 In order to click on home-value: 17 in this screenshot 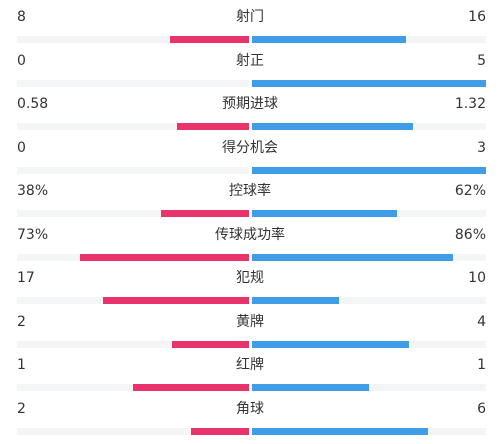, I will do `click(26, 278)`.